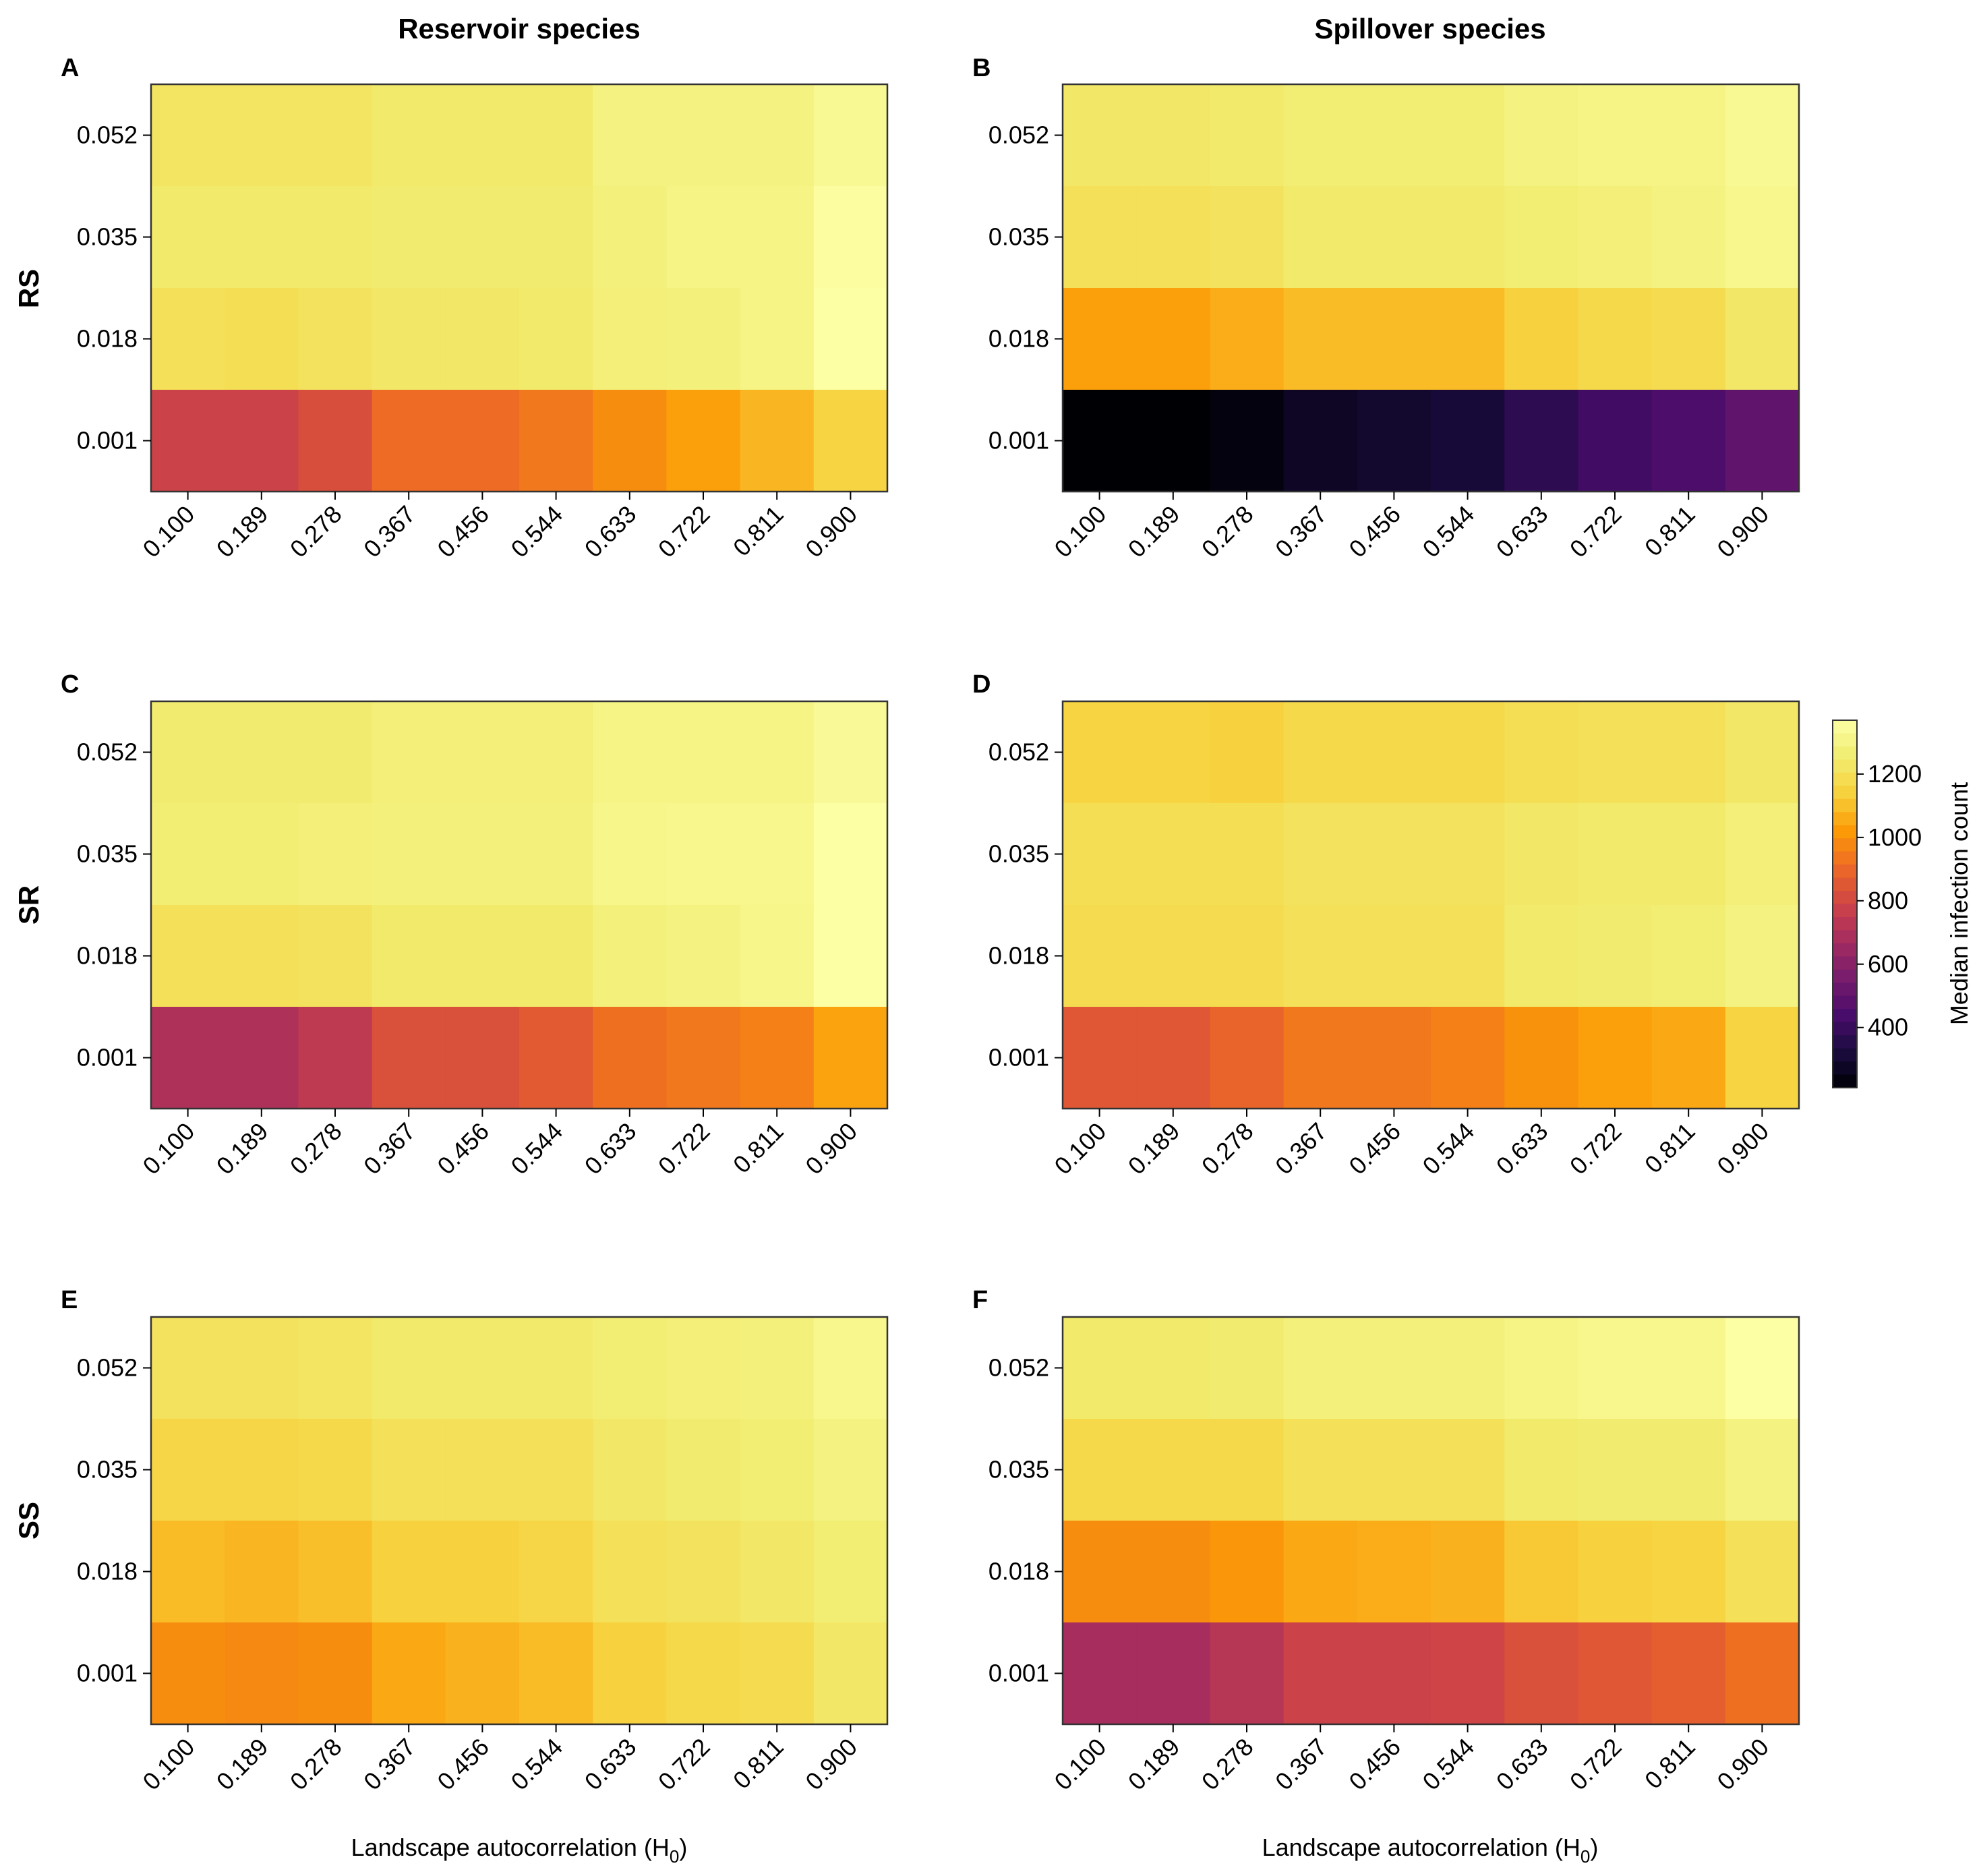  What do you see at coordinates (70, 68) in the screenshot?
I see `panel-label-a: A` at bounding box center [70, 68].